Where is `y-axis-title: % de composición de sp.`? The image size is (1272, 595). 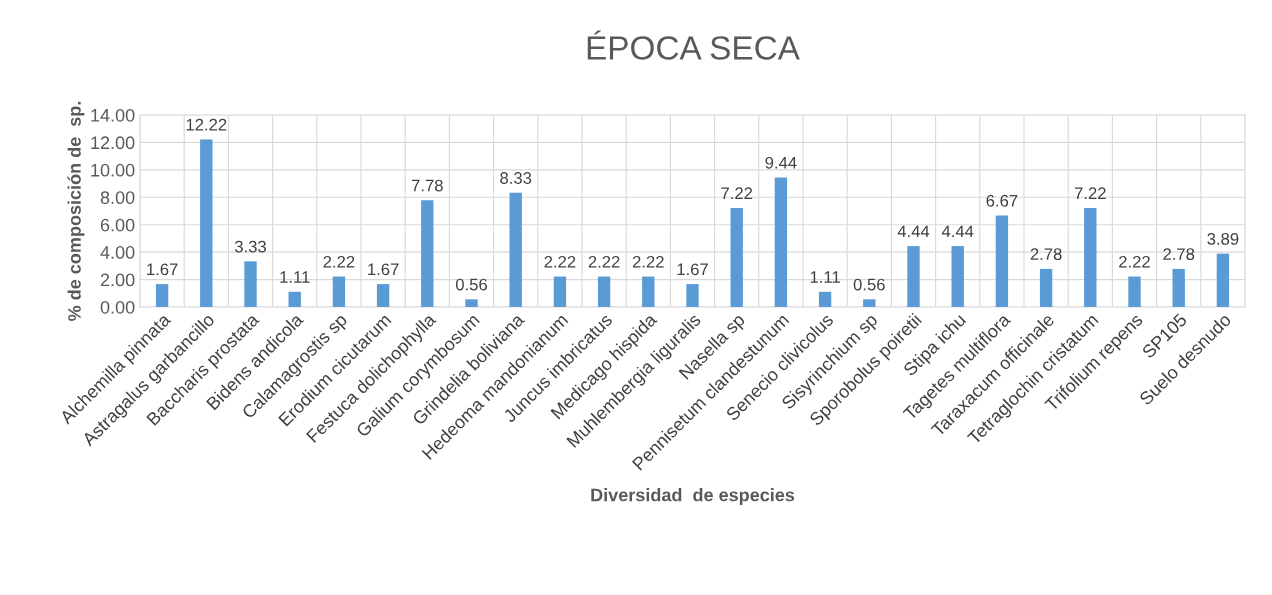 y-axis-title: % de composición de sp. is located at coordinates (76, 211).